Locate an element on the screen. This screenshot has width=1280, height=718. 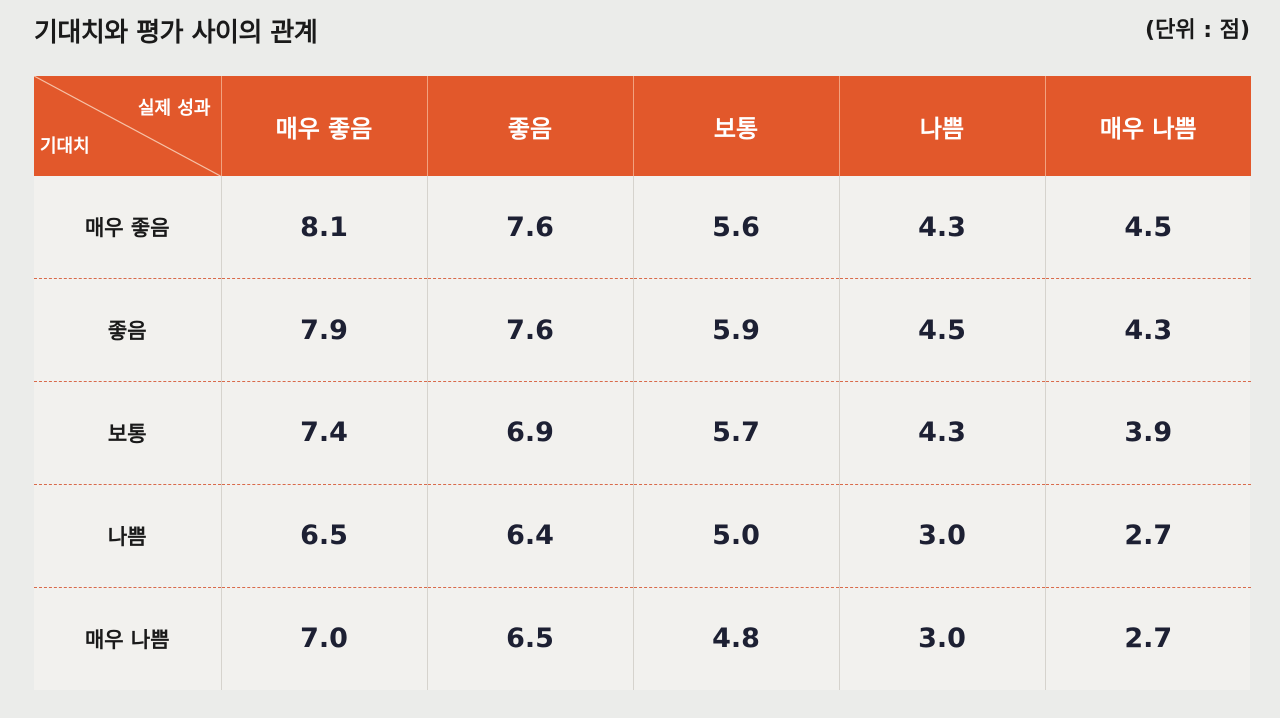
table-cell: 5.0 is located at coordinates (735, 535).